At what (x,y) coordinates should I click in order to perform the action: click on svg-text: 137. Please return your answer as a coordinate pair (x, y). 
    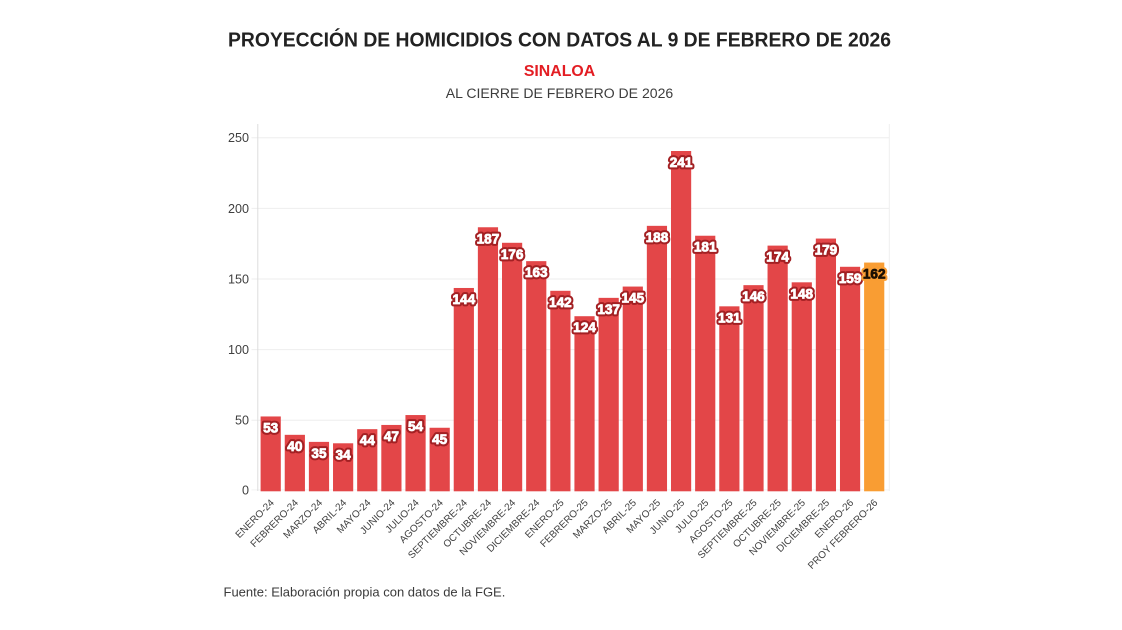
    Looking at the image, I should click on (608, 309).